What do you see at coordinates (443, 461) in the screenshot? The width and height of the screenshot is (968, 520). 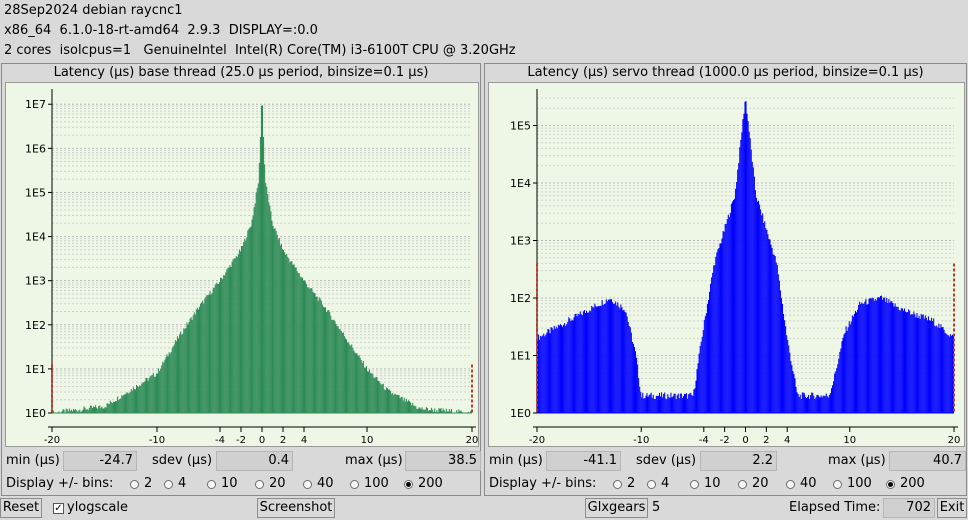 I see `base-max-value: 38.5` at bounding box center [443, 461].